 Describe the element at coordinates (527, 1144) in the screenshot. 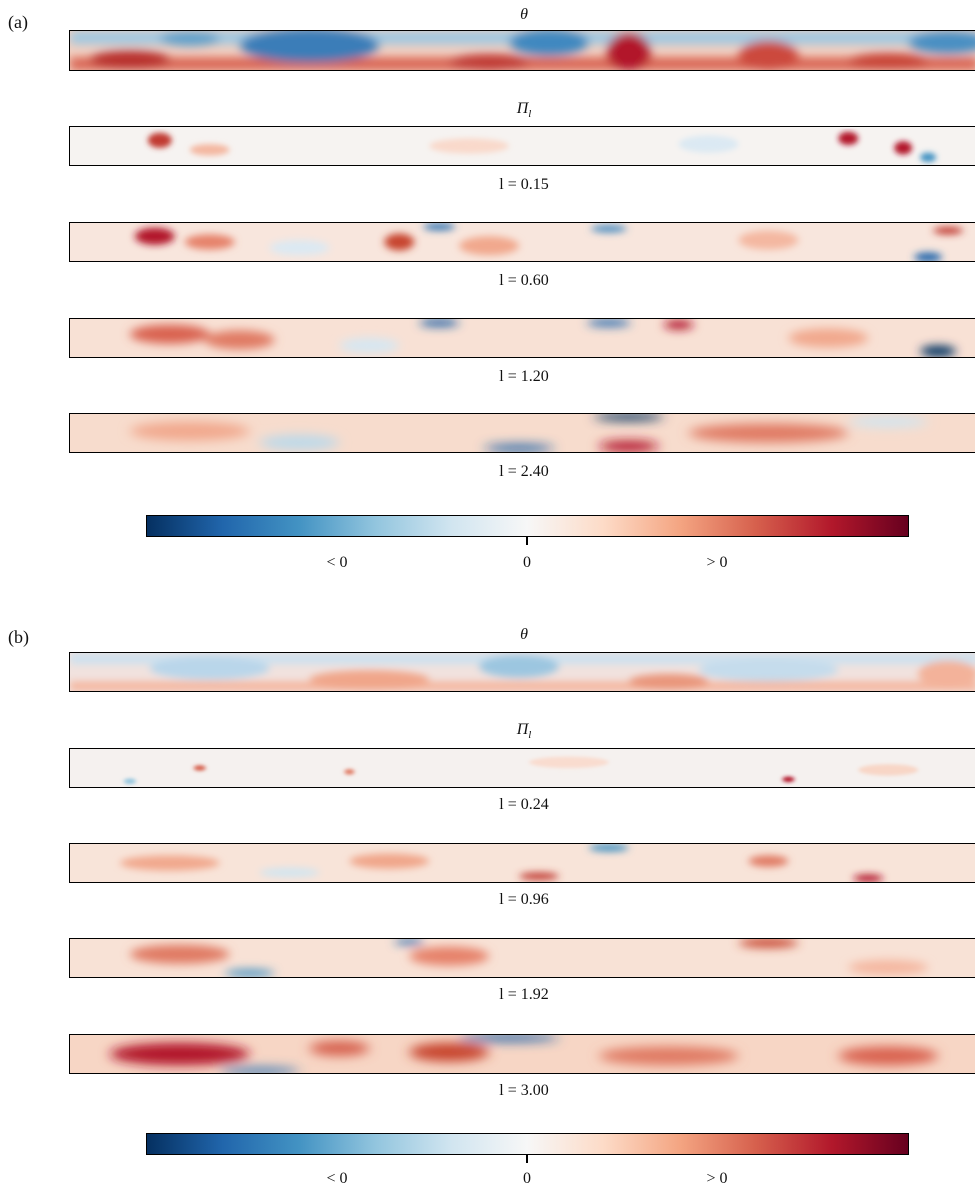

I see `panel-b-colorbar` at that location.